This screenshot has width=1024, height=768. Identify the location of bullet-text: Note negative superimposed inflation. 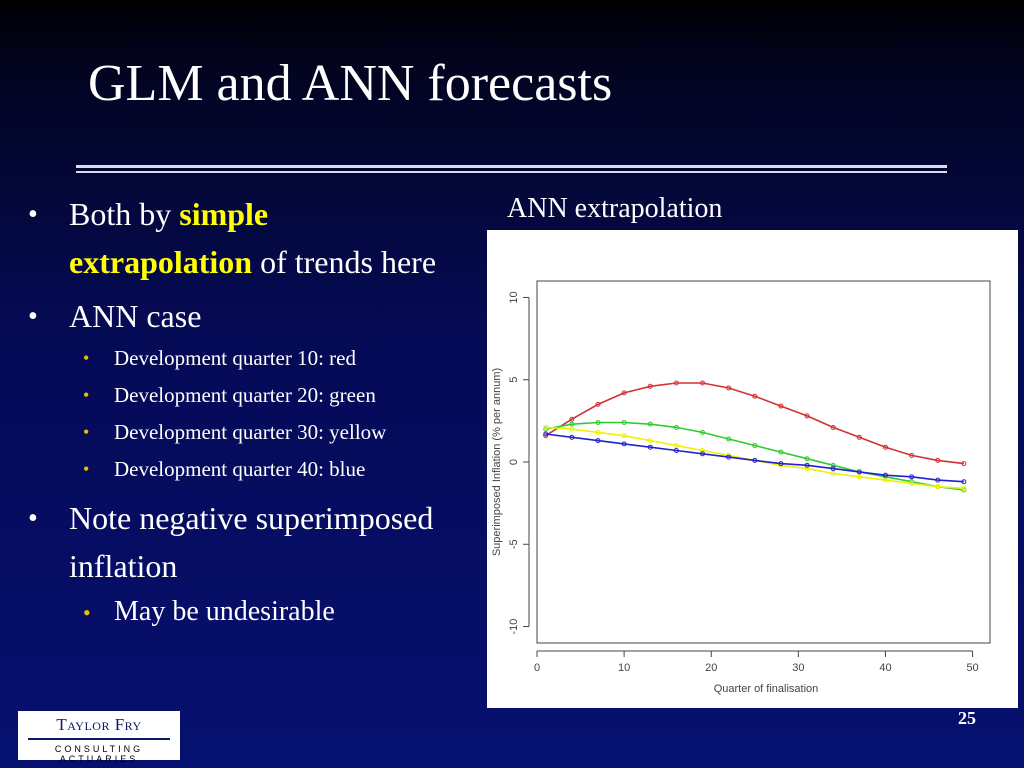
(251, 542).